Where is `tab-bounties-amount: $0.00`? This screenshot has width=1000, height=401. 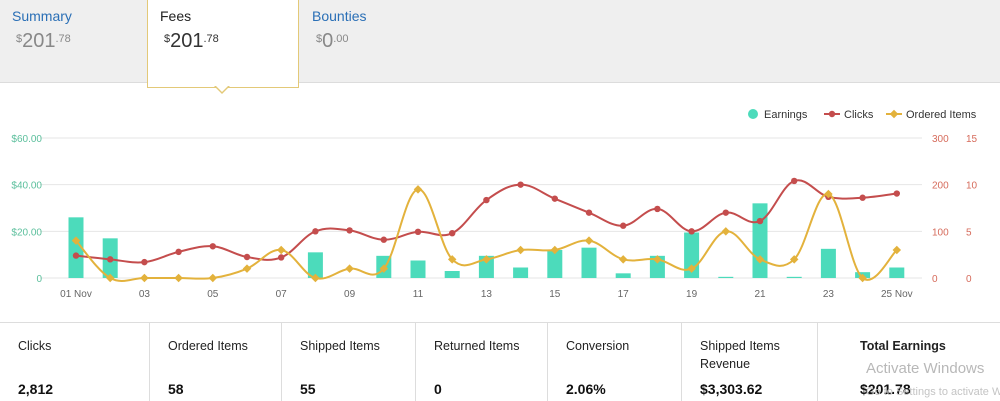
tab-bounties-amount: $0.00 is located at coordinates (332, 41).